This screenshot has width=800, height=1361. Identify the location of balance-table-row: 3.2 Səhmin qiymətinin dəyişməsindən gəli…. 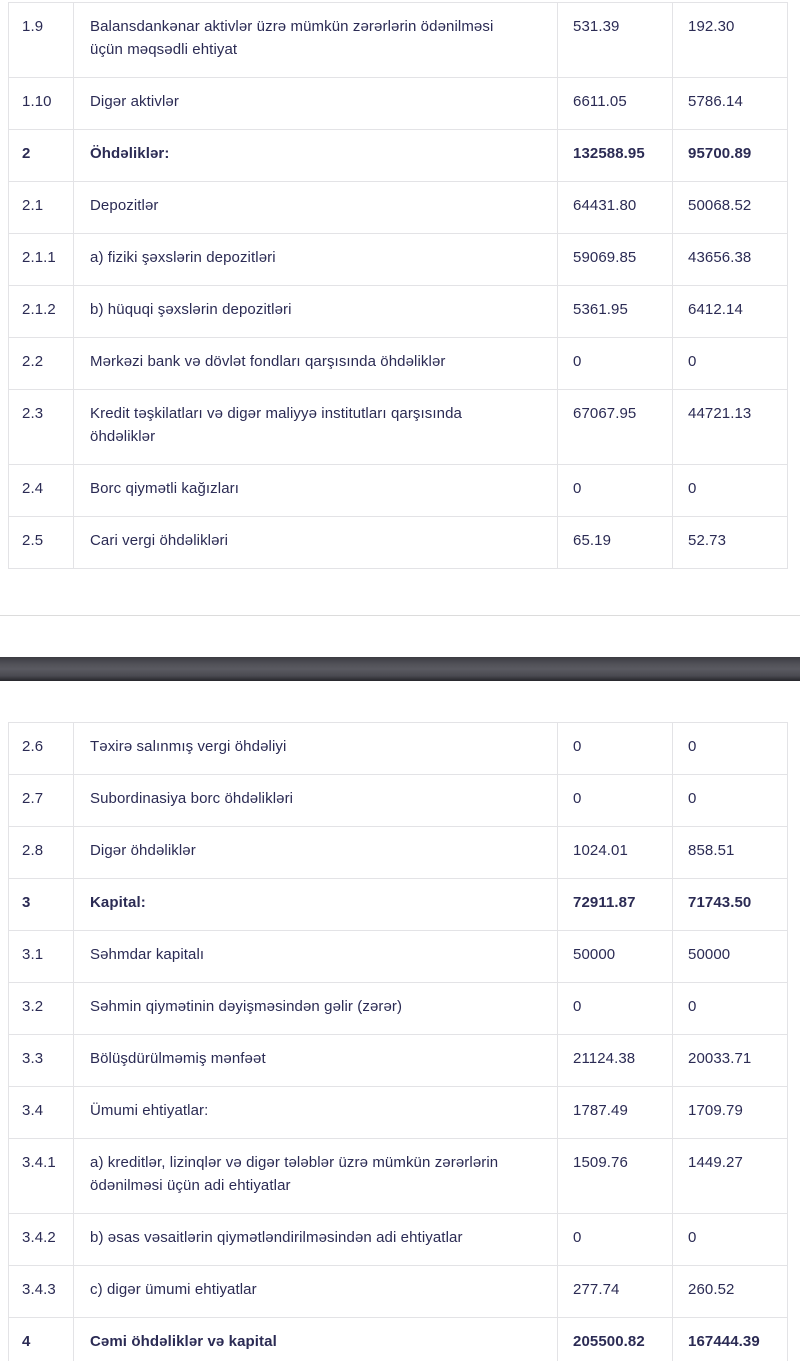
(398, 1009).